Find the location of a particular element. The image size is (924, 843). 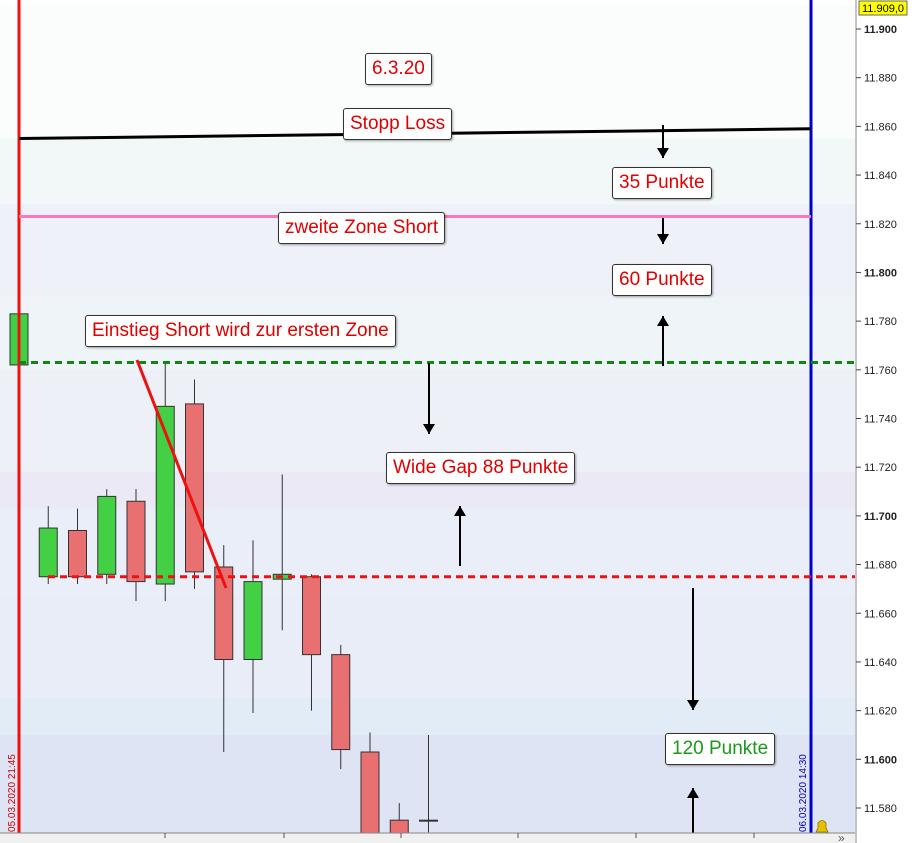

arrow-60-up-head is located at coordinates (663, 321).